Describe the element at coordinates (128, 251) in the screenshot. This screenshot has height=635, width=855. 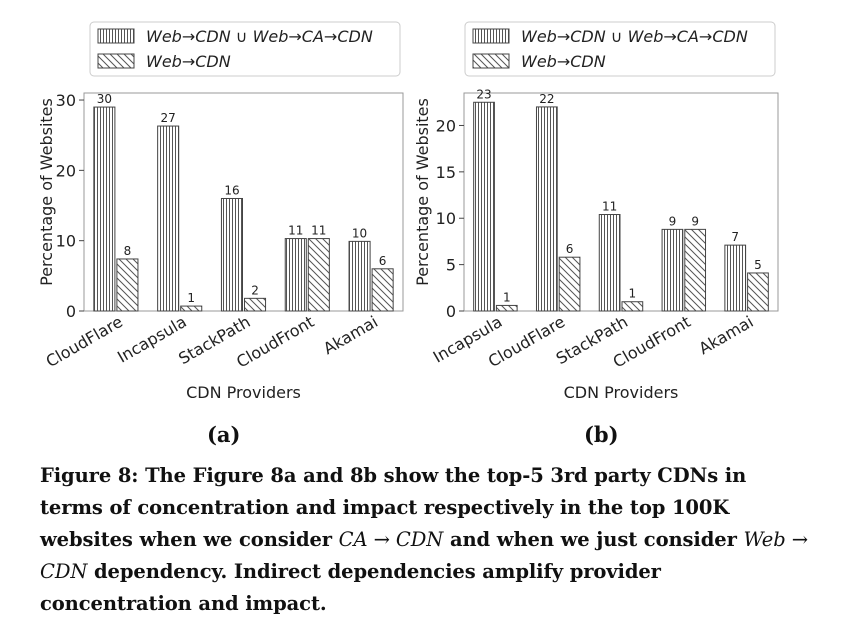
I see `bar-value-label: 8` at that location.